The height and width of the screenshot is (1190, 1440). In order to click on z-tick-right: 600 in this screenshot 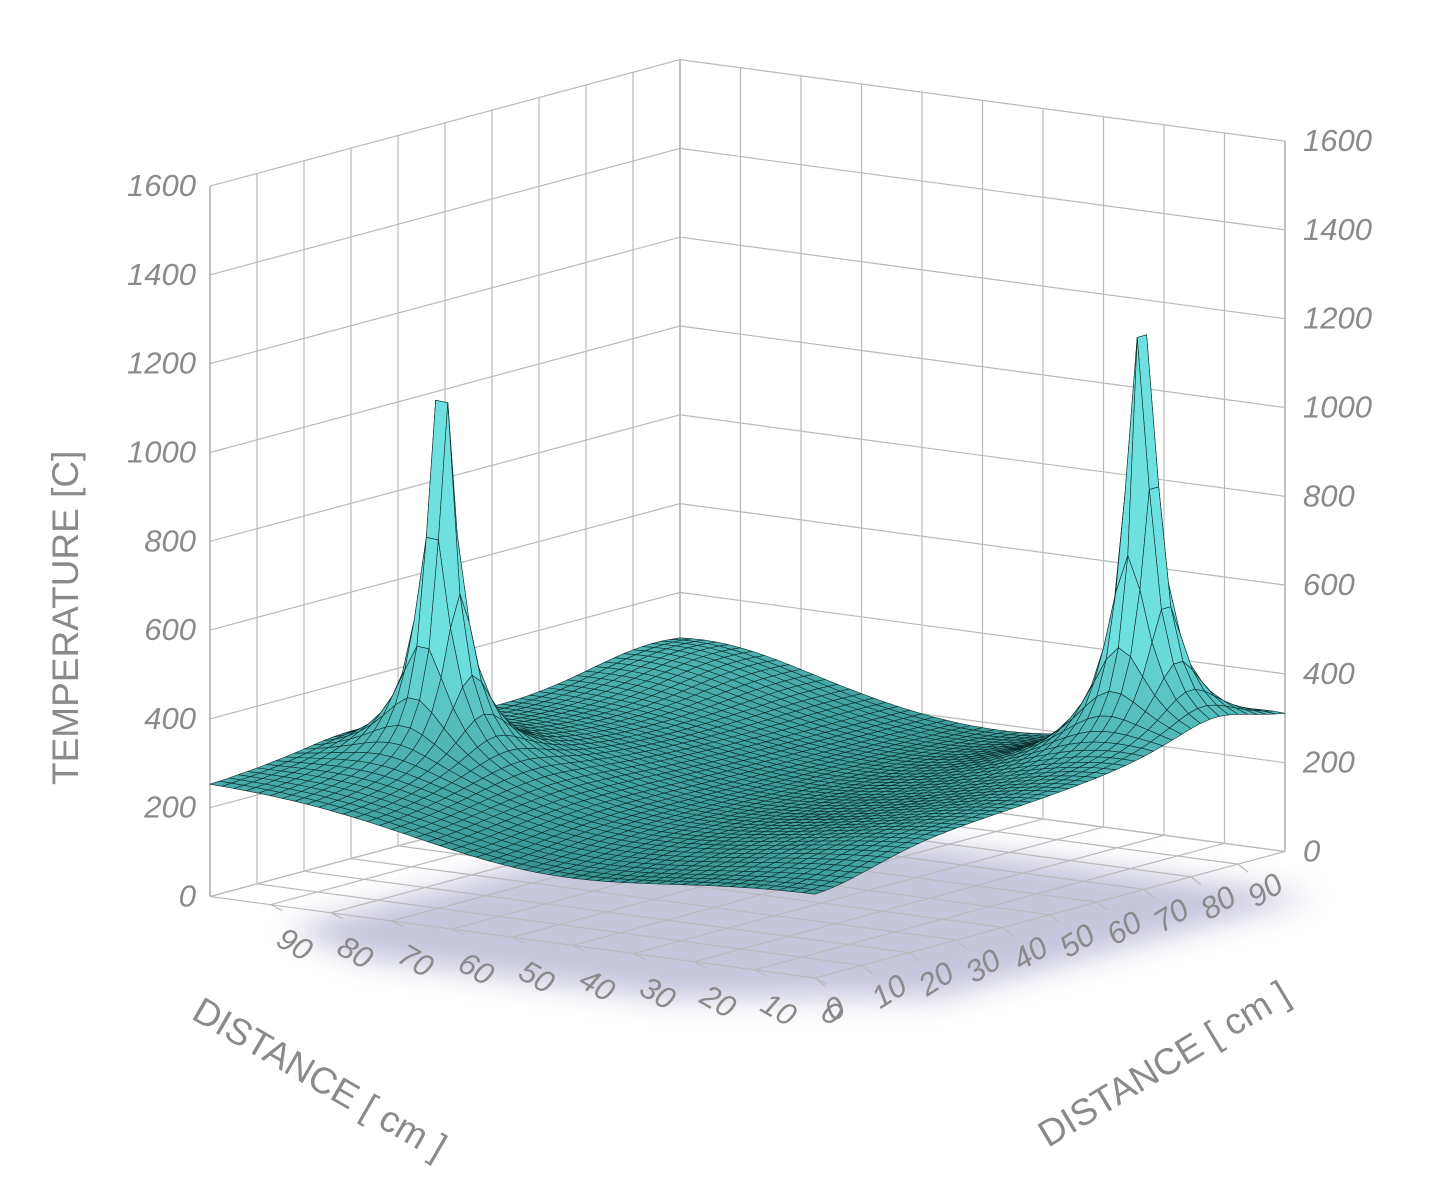, I will do `click(1329, 584)`.